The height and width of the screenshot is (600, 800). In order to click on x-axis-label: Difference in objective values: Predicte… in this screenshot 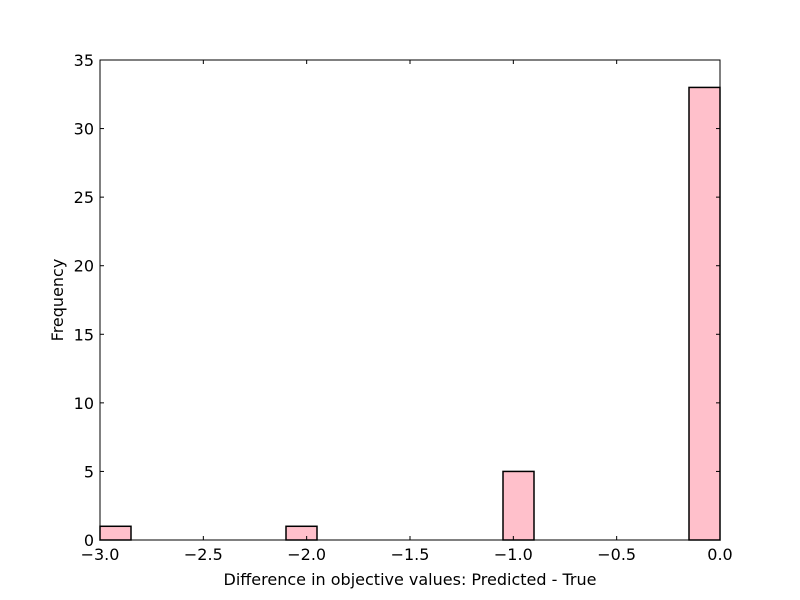, I will do `click(410, 579)`.